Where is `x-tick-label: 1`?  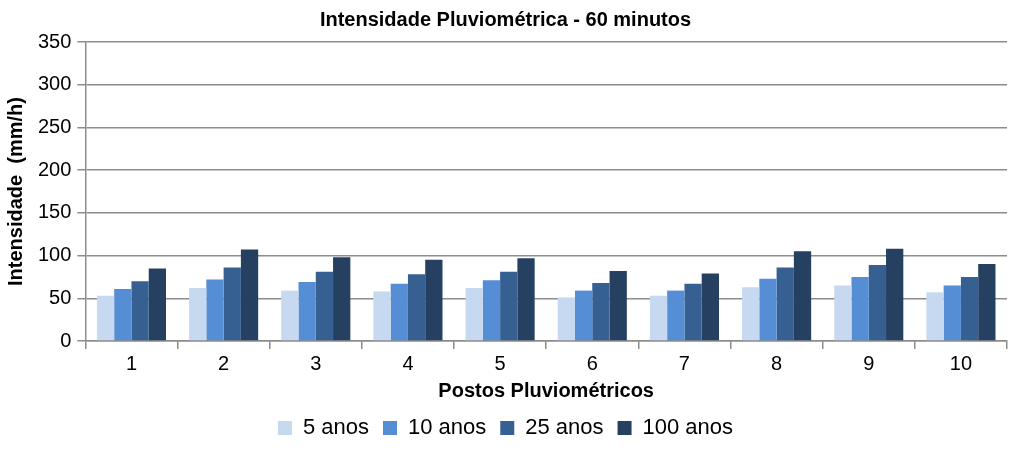
x-tick-label: 1 is located at coordinates (131, 362).